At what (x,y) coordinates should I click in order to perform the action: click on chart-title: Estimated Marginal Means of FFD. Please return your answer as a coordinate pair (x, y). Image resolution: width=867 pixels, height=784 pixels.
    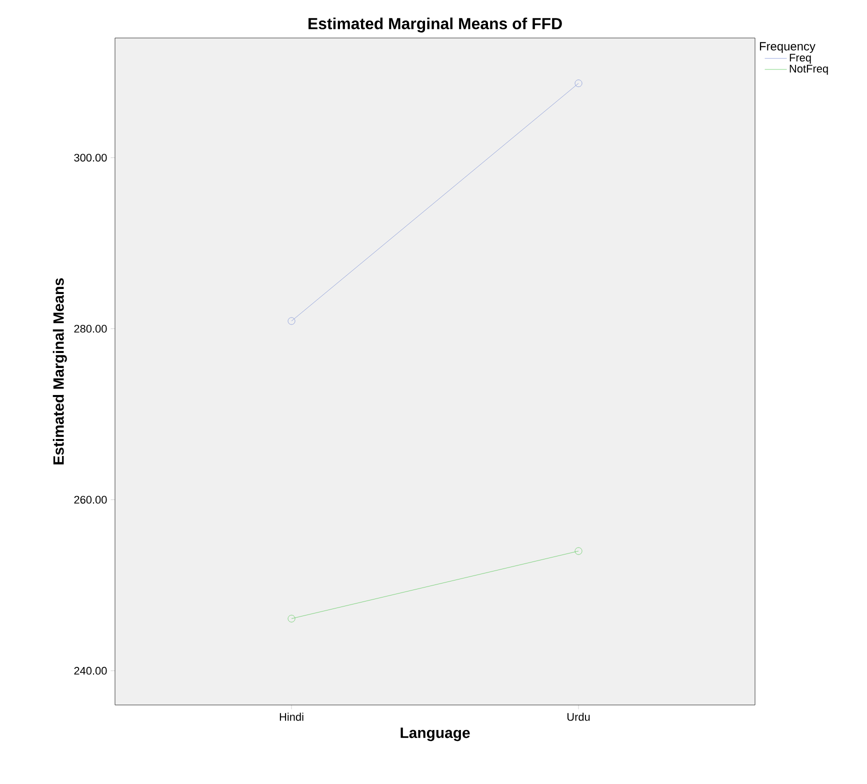
    Looking at the image, I should click on (435, 25).